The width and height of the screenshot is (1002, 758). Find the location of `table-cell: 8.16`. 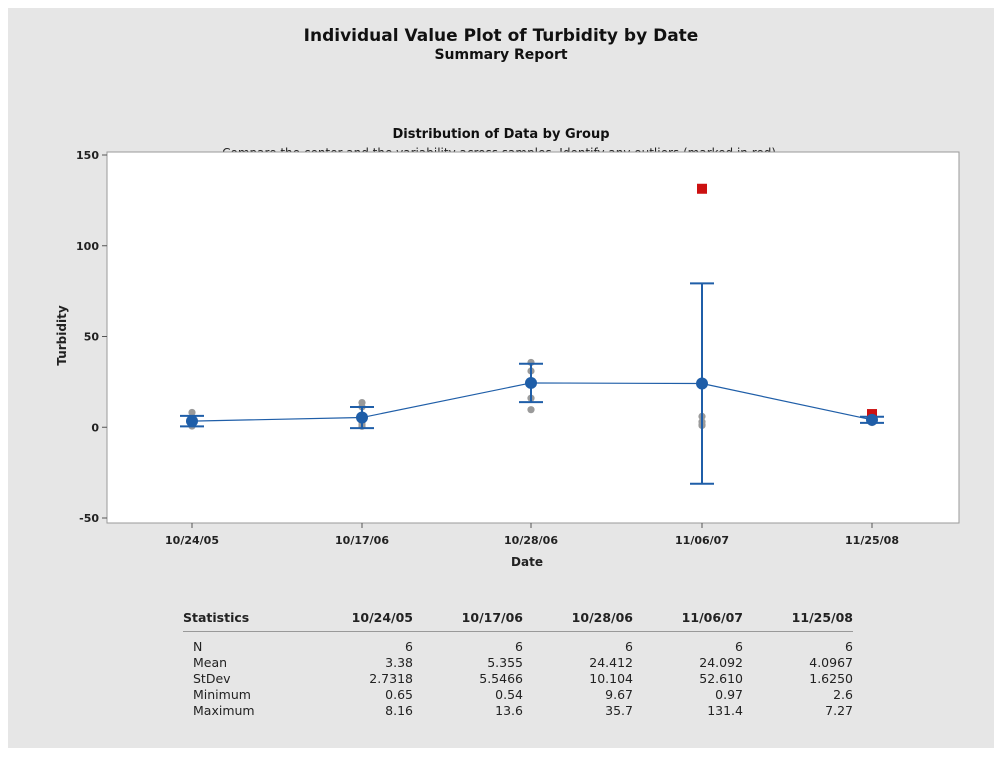

table-cell: 8.16 is located at coordinates (399, 710).